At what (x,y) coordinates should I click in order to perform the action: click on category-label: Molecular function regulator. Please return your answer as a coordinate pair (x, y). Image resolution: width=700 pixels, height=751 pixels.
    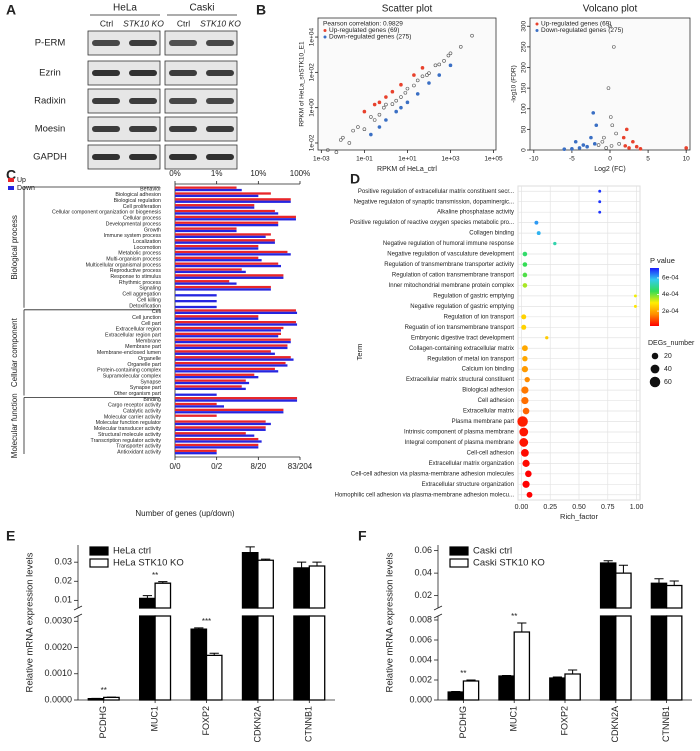
    Looking at the image, I should click on (129, 423).